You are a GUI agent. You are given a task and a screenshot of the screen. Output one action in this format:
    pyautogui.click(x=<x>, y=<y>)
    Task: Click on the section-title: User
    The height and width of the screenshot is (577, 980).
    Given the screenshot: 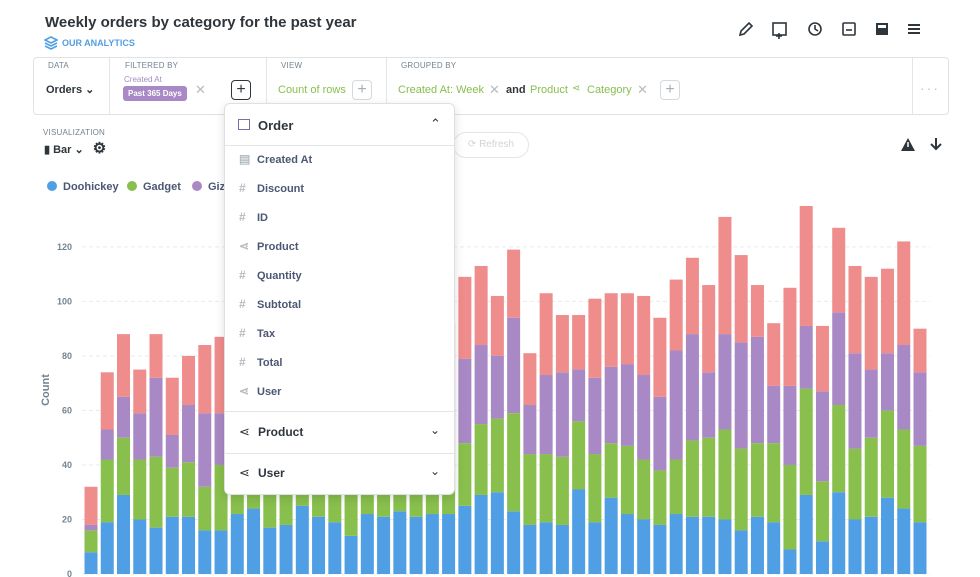 What is the action you would take?
    pyautogui.click(x=271, y=473)
    